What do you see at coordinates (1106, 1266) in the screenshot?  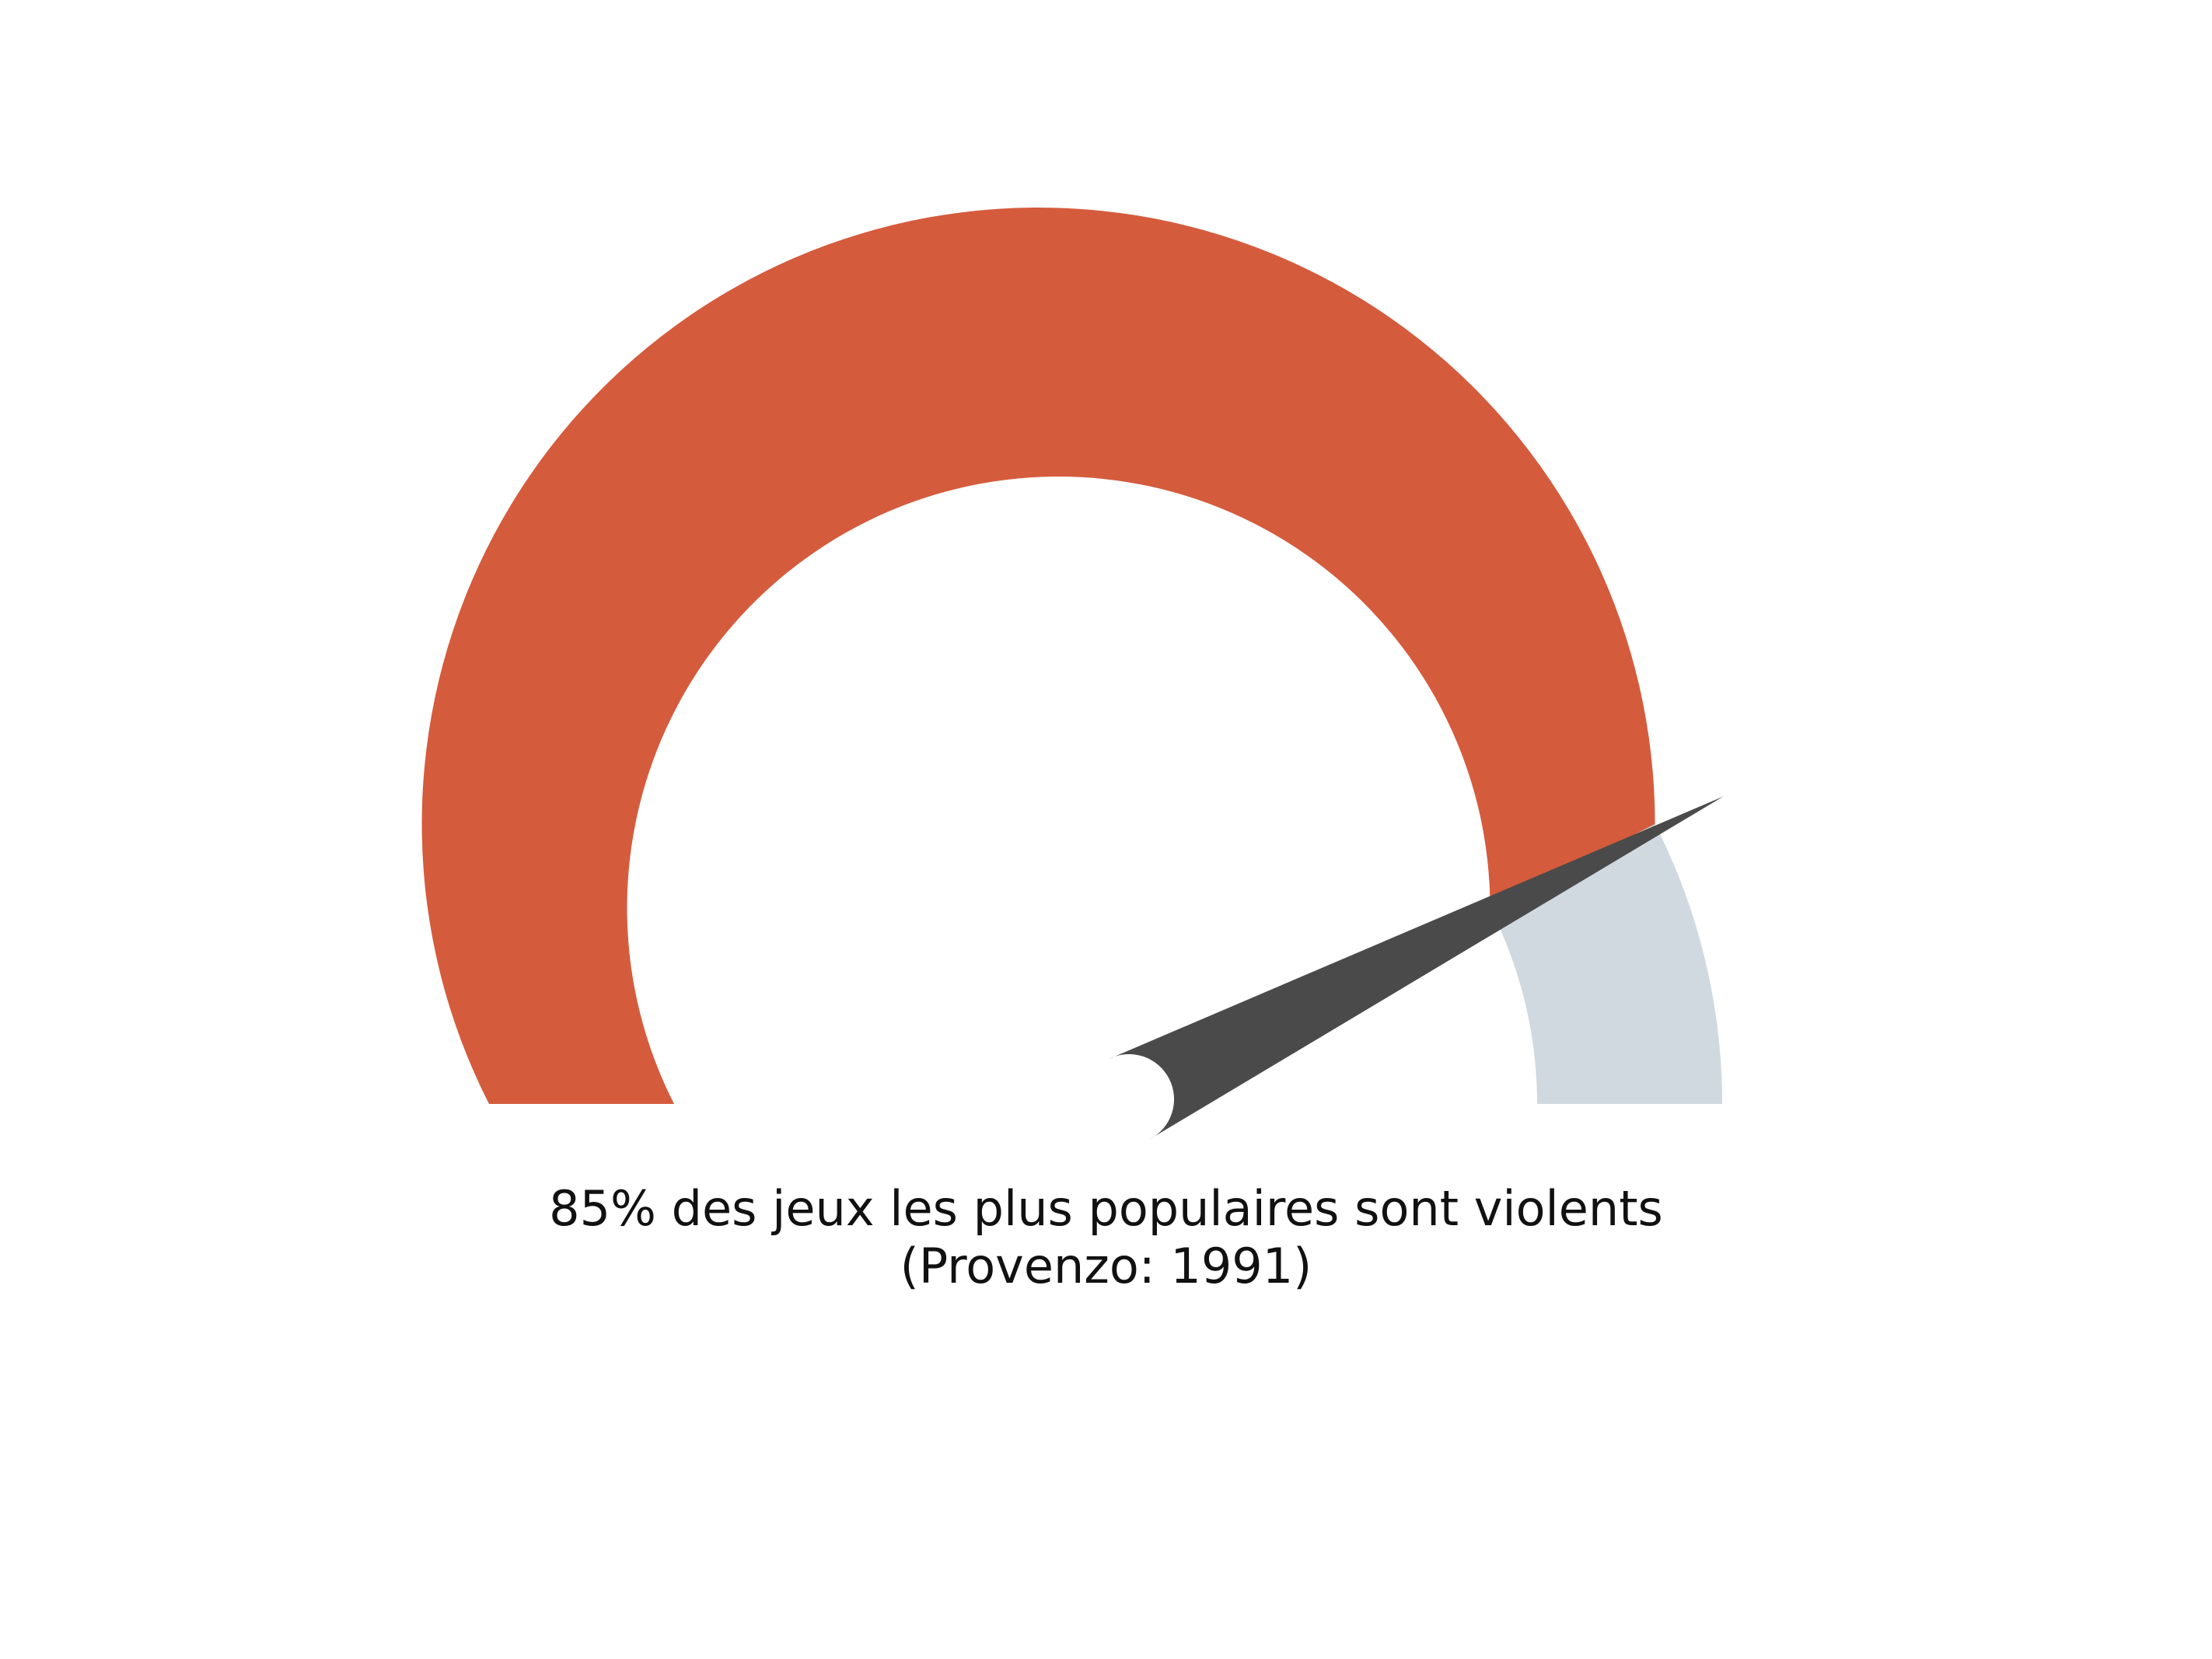 I see `caption-source: (Provenzo: 1991)` at bounding box center [1106, 1266].